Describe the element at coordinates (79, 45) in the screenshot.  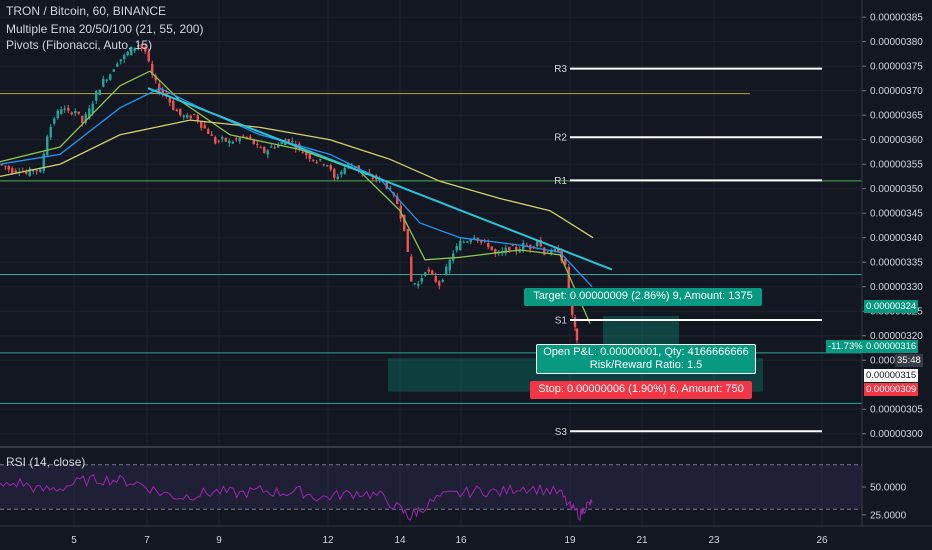
I see `pivots-legend: Pivots (Fibonacci, Auto, 15)` at that location.